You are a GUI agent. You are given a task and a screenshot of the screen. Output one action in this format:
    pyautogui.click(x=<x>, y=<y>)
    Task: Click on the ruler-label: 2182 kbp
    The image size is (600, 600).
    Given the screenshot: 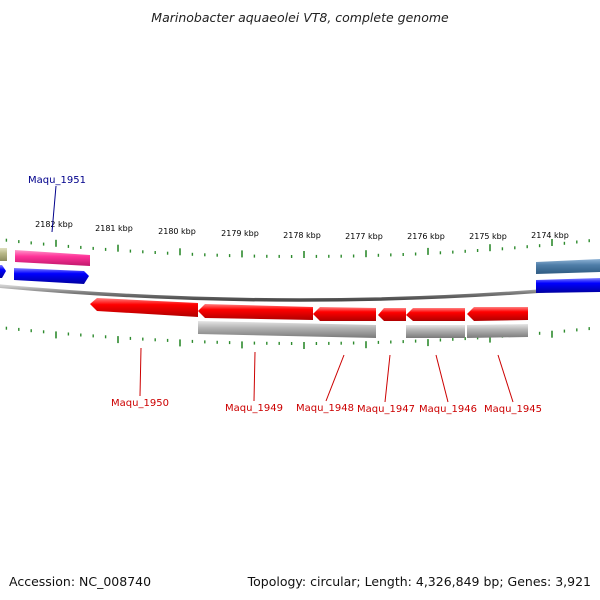 What is the action you would take?
    pyautogui.click(x=54, y=224)
    